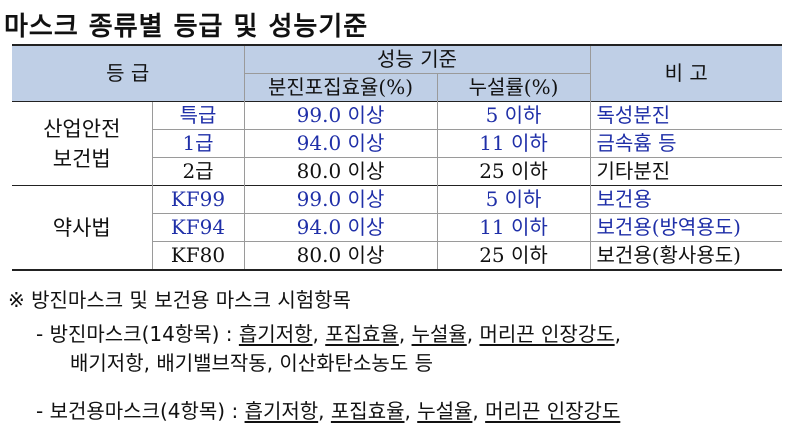 The height and width of the screenshot is (444, 789). I want to click on cell-grade: KF80, so click(198, 256).